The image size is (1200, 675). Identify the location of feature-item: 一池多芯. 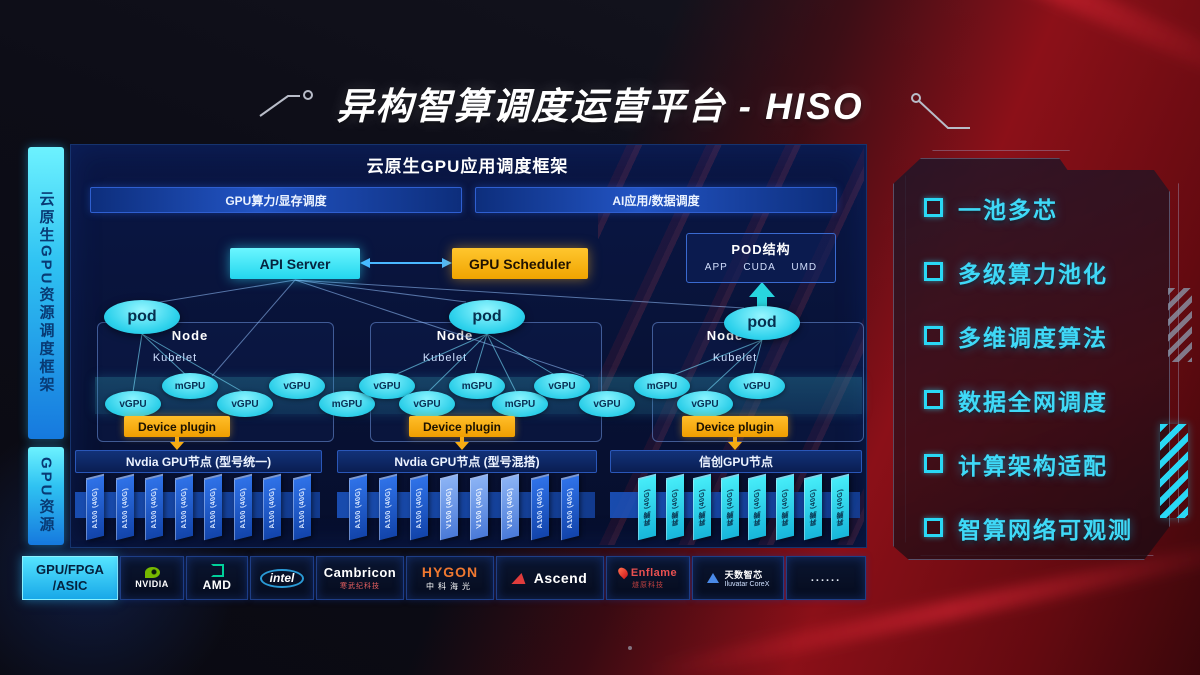
(1041, 208).